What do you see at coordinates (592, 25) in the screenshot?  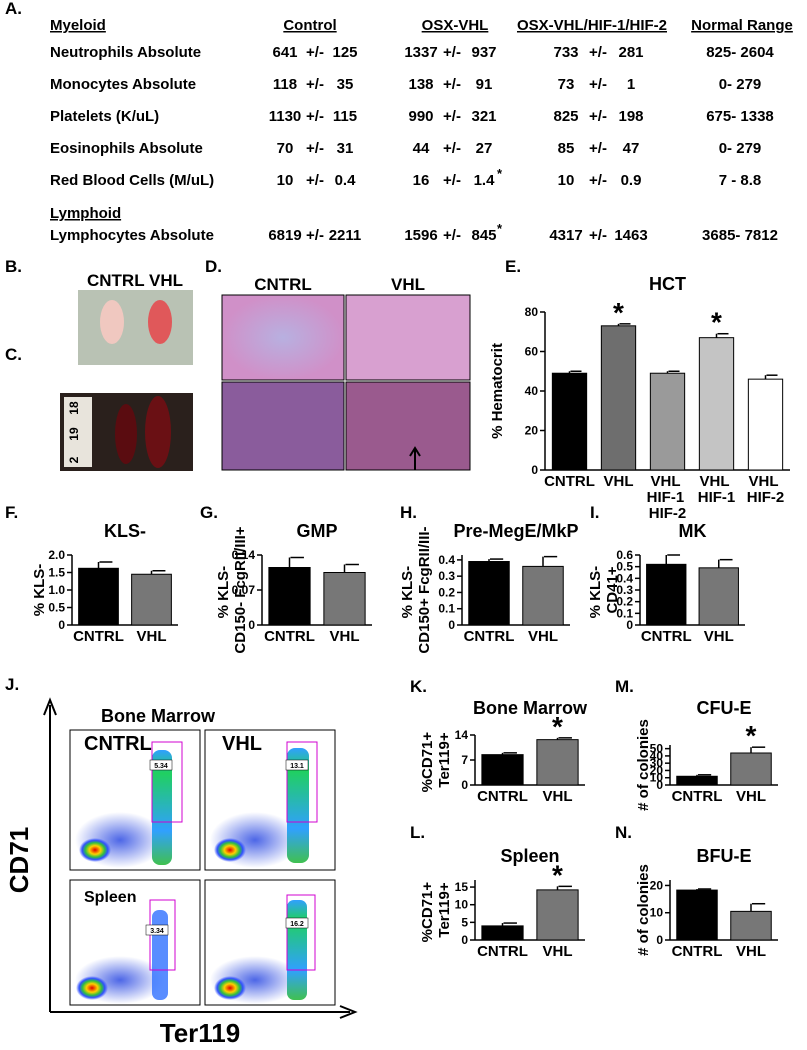 I see `table-header: OSX-VHL/HIF-1/HIF-2` at bounding box center [592, 25].